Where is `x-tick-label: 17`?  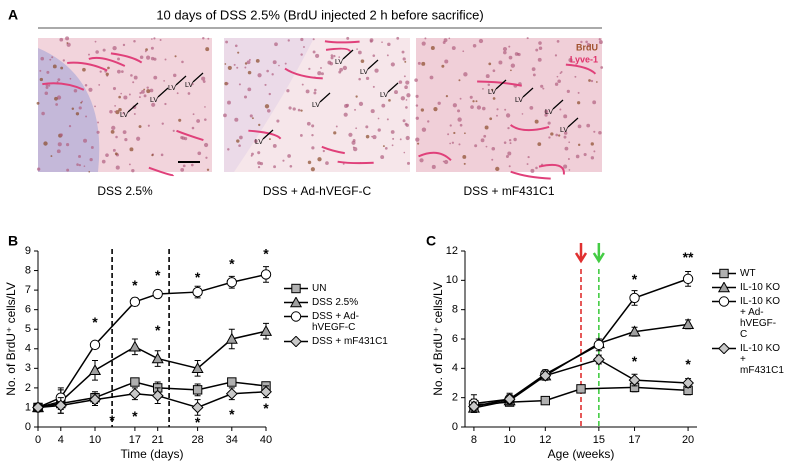 x-tick-label: 17 is located at coordinates (634, 440).